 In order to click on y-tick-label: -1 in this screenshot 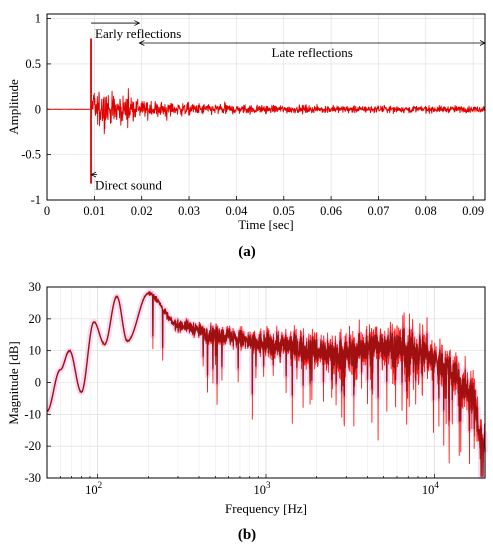, I will do `click(36, 200)`.